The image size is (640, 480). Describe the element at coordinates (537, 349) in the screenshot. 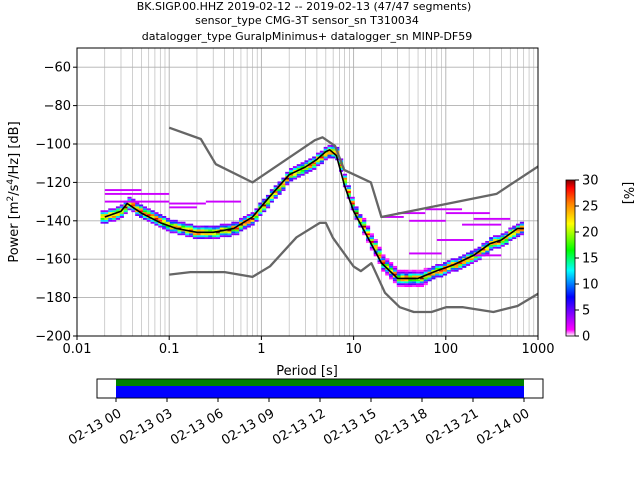

I see `x-tick-label: 1000` at that location.